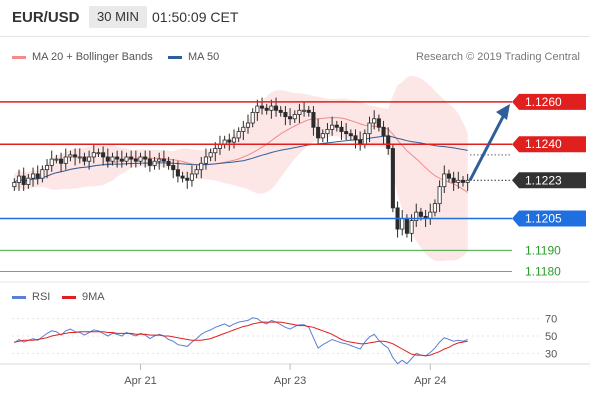  What do you see at coordinates (19, 57) in the screenshot?
I see `ma20-swatch` at bounding box center [19, 57].